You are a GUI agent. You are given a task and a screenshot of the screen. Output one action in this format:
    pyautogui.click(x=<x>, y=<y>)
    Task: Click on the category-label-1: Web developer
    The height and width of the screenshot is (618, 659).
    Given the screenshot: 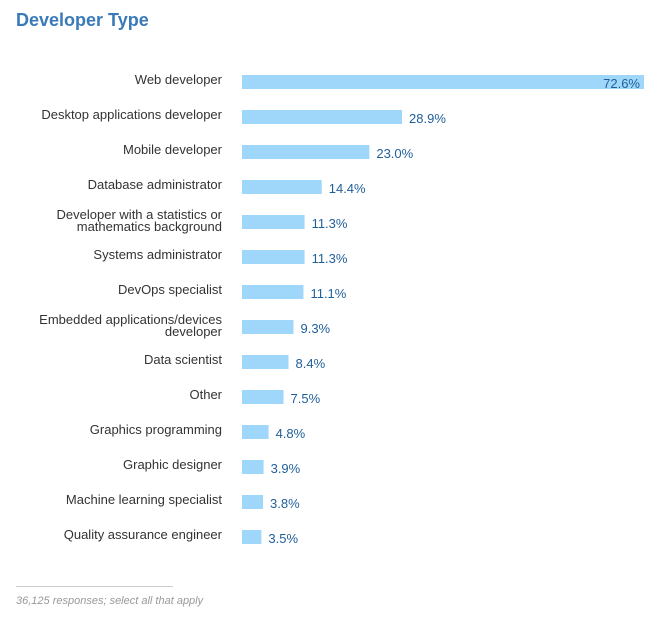 What is the action you would take?
    pyautogui.click(x=179, y=79)
    